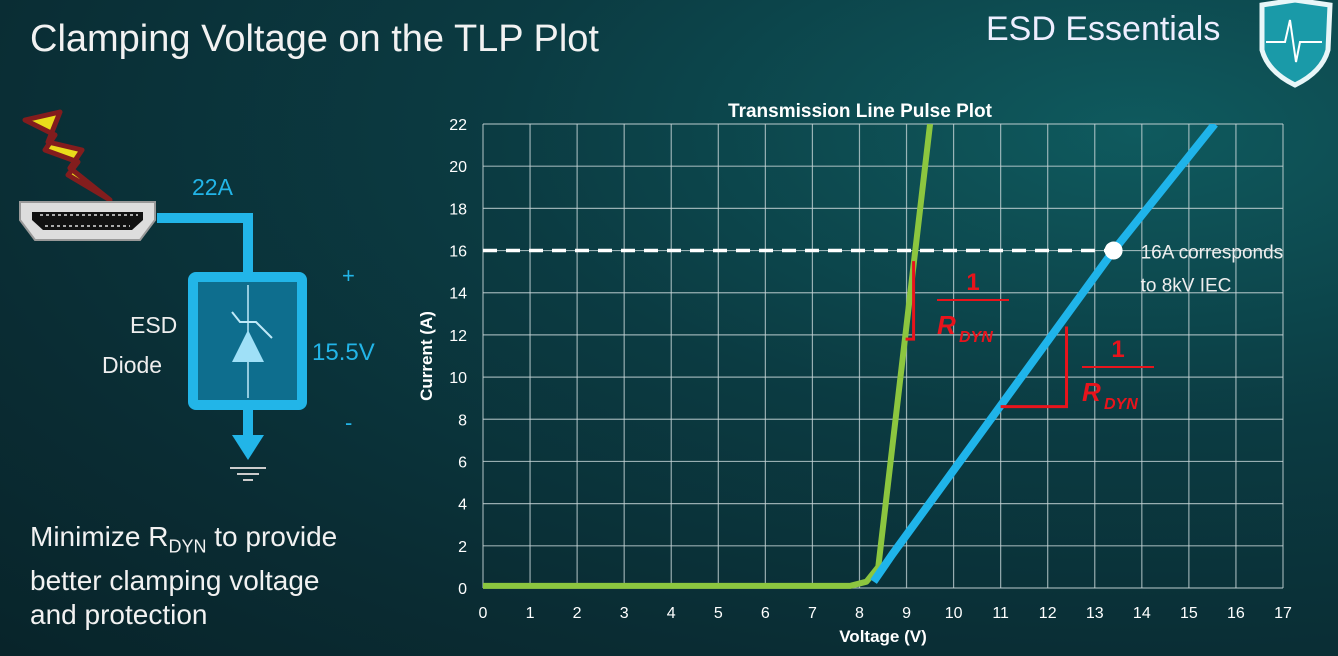  Describe the element at coordinates (860, 111) in the screenshot. I see `chart-title: Transmission Line Pulse Plot` at that location.